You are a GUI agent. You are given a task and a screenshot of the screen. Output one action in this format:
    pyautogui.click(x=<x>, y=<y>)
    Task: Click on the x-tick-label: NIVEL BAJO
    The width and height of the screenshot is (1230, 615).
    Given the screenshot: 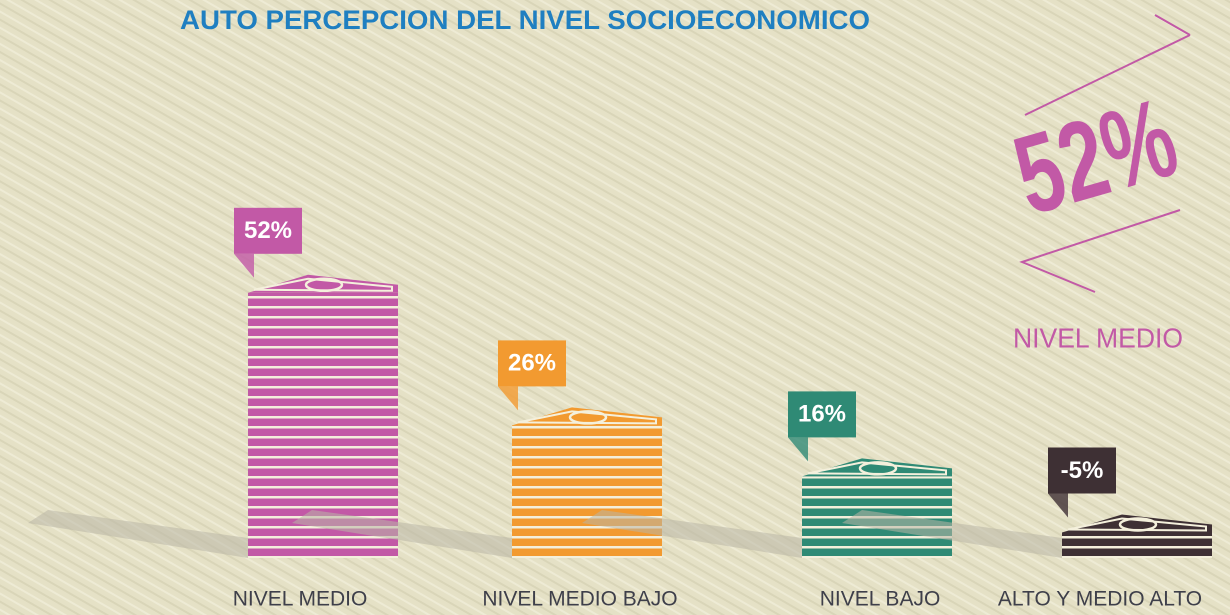 What is the action you would take?
    pyautogui.click(x=880, y=599)
    